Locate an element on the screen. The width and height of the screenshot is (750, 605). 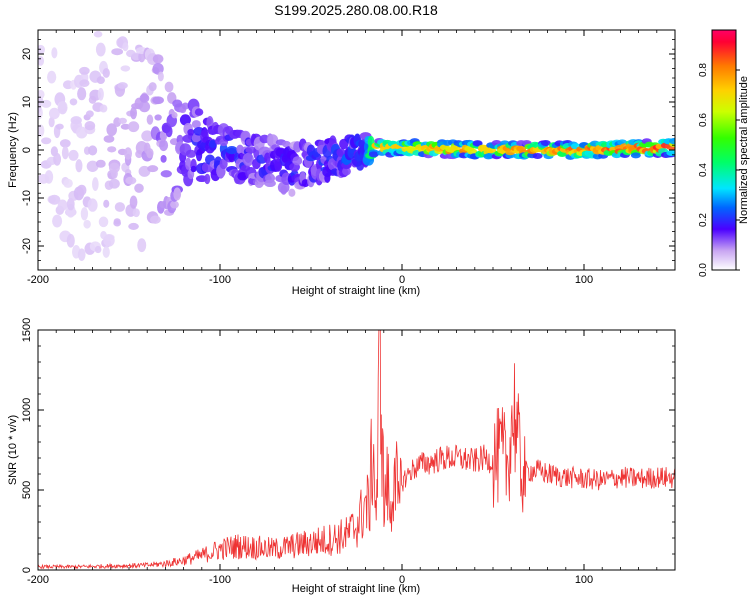
colorbar-tick-label: 0.2 is located at coordinates (703, 220).